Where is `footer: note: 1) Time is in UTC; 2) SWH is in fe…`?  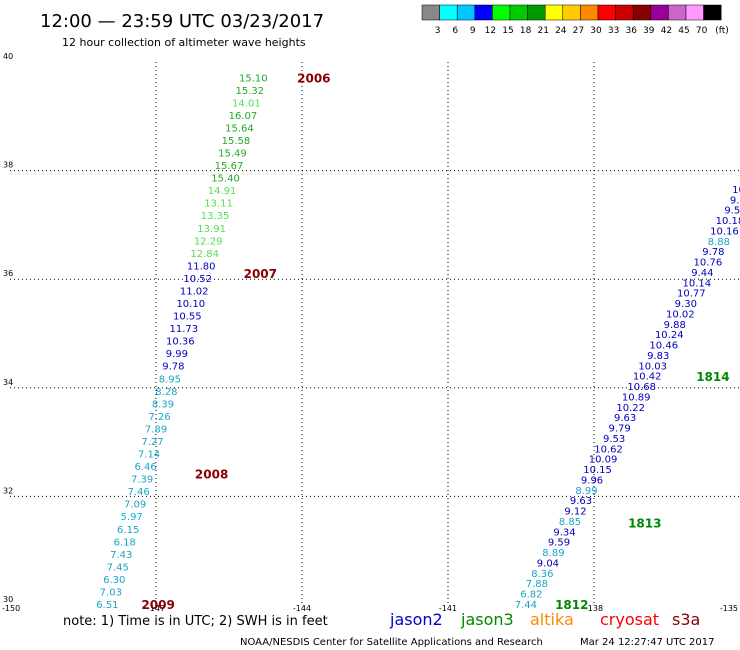
footer: note: 1) Time is in UTC; 2) SWH is in fe… is located at coordinates (389, 629).